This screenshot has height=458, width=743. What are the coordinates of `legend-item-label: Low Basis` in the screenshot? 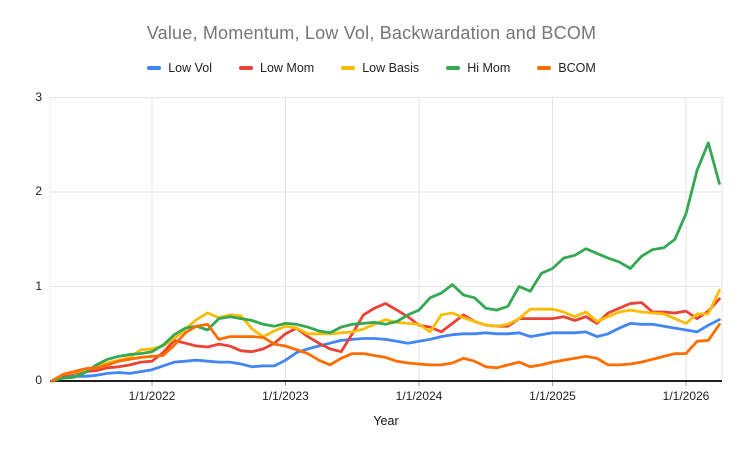 It's located at (391, 68).